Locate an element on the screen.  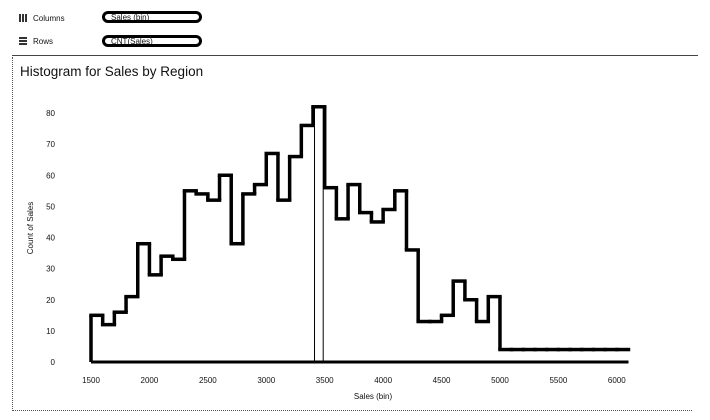
y-axis-title: Count of Sales is located at coordinates (30, 228).